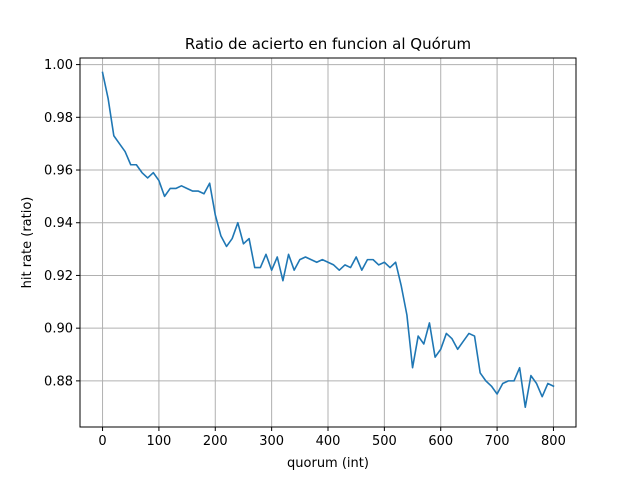  What do you see at coordinates (58, 276) in the screenshot?
I see `y-tick-label: 0.92` at bounding box center [58, 276].